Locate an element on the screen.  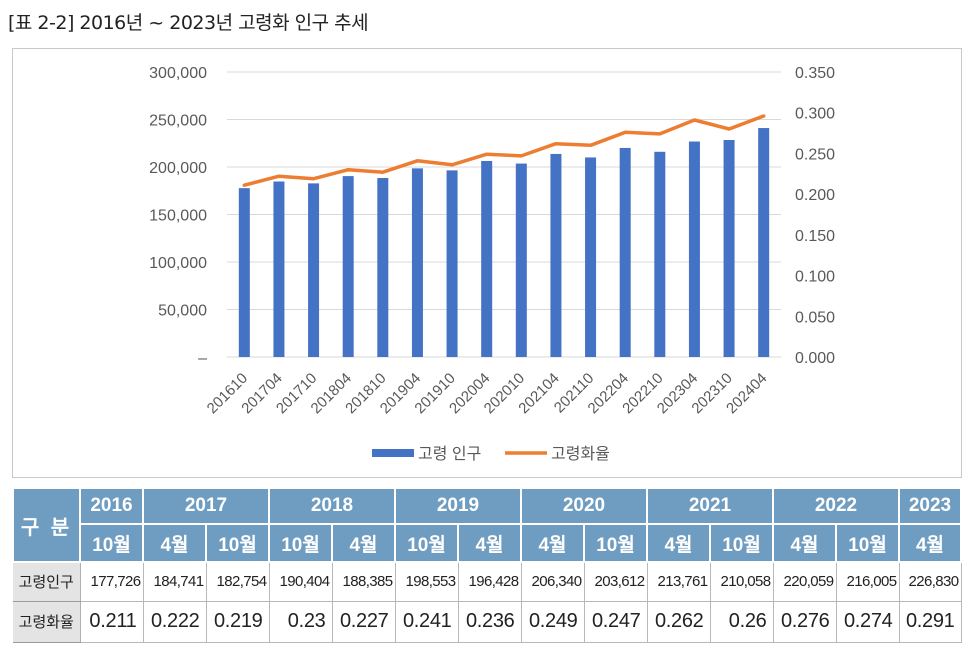
table-cell: 0.236 is located at coordinates (489, 621).